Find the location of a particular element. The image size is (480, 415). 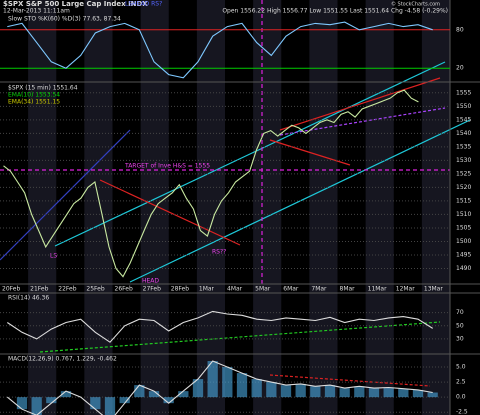

x-tick-label: 6Mar is located at coordinates (291, 289).